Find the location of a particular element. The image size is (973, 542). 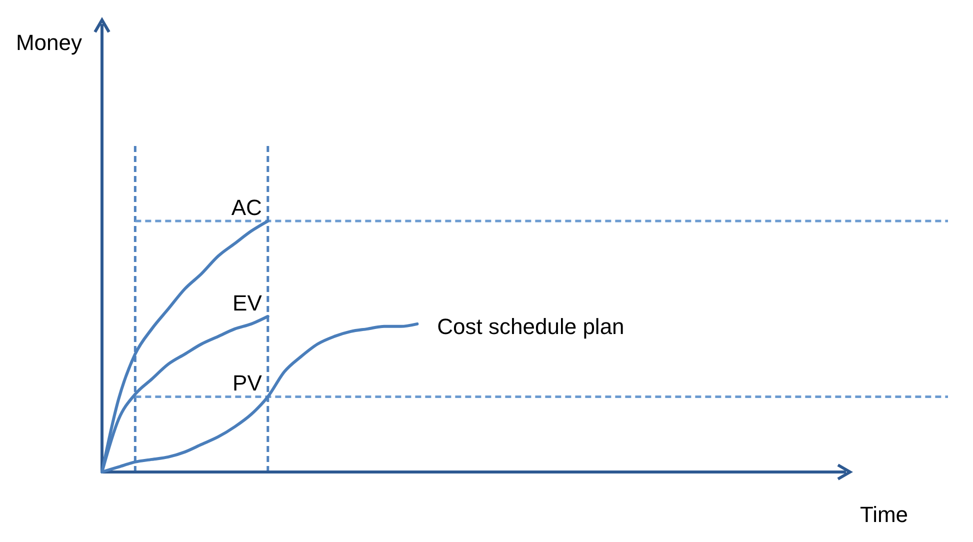

text: Money is located at coordinates (49, 42).